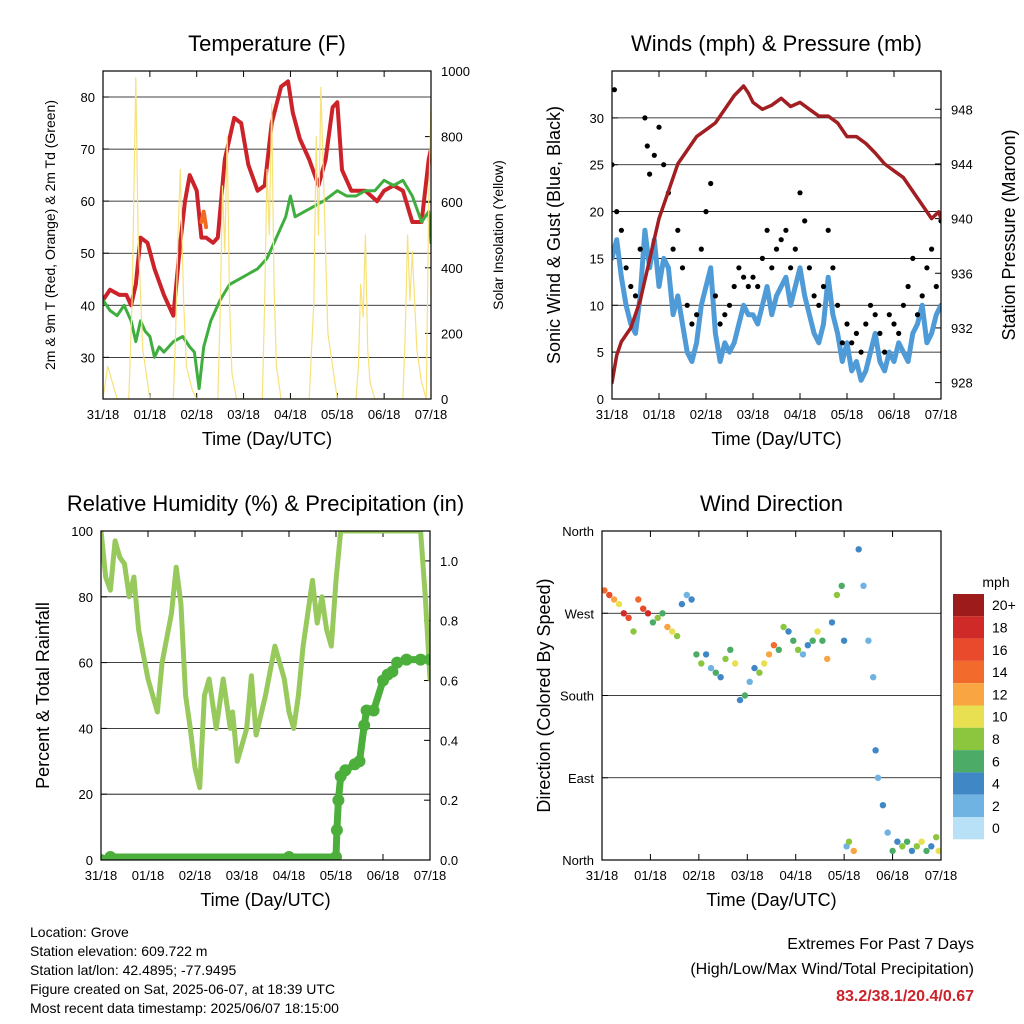 The width and height of the screenshot is (1024, 1024). I want to click on y-tick-label: 100, so click(82, 531).